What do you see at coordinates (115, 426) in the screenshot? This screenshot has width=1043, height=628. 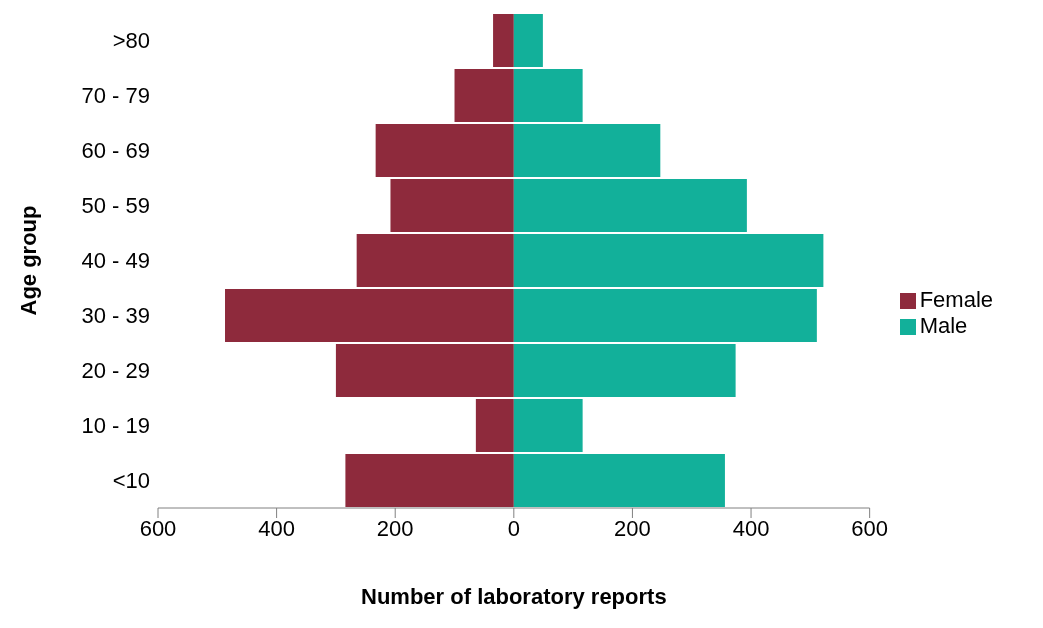 I see `y-tick-label: 10 - 19` at bounding box center [115, 426].